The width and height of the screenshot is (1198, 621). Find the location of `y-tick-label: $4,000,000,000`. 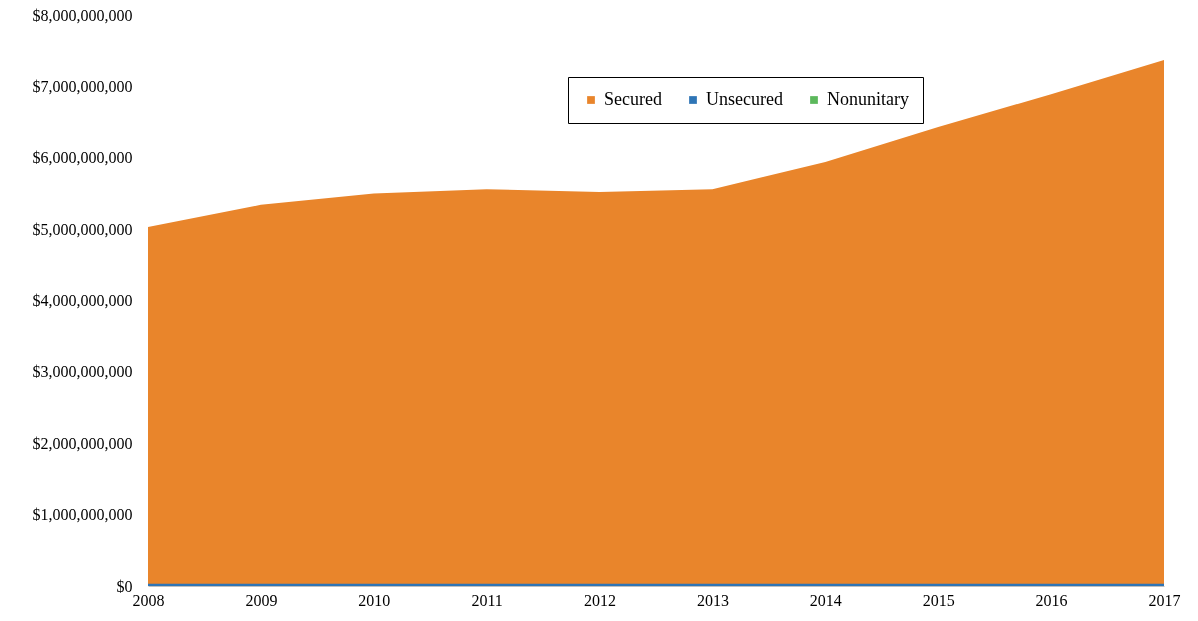

y-tick-label: $4,000,000,000 is located at coordinates (82, 300).